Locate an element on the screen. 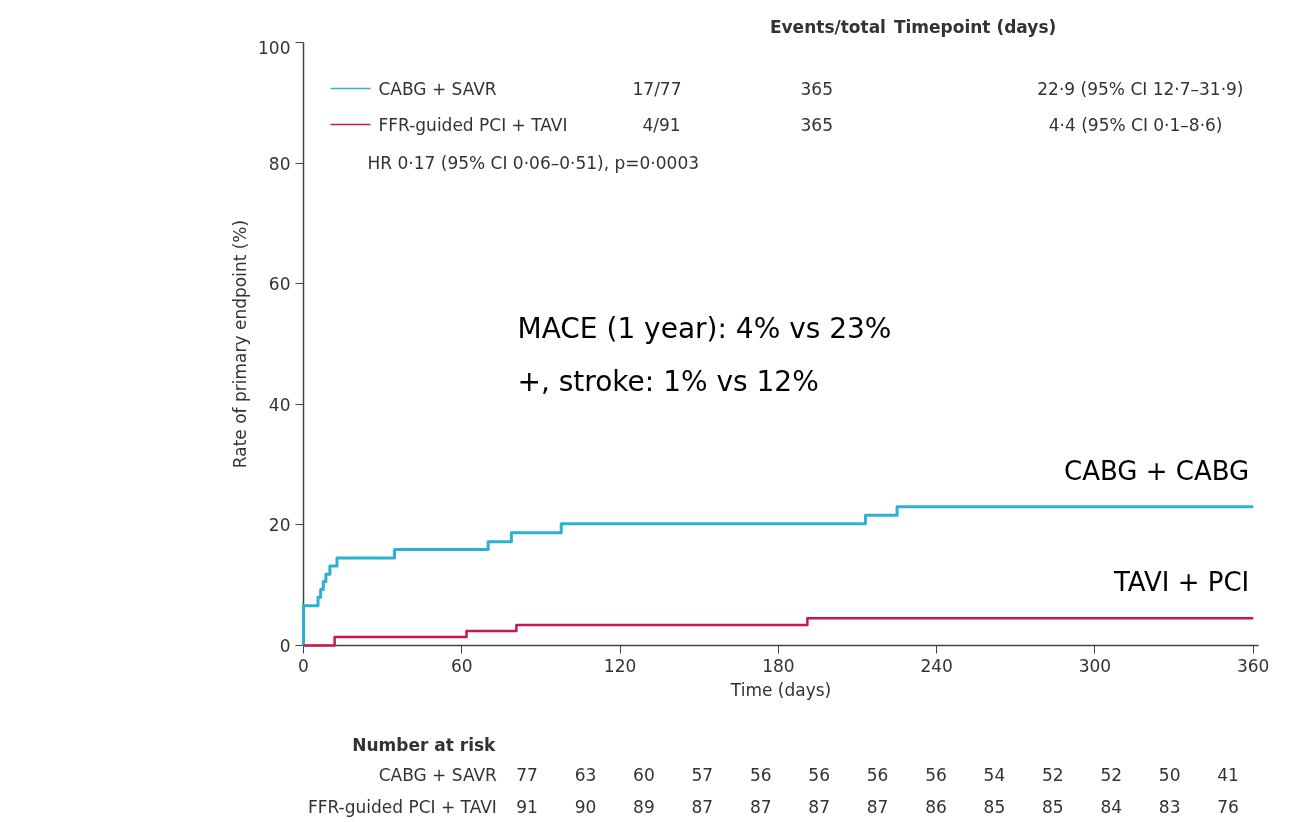 The width and height of the screenshot is (1294, 822). x-tick-label: 360 is located at coordinates (1253, 665).